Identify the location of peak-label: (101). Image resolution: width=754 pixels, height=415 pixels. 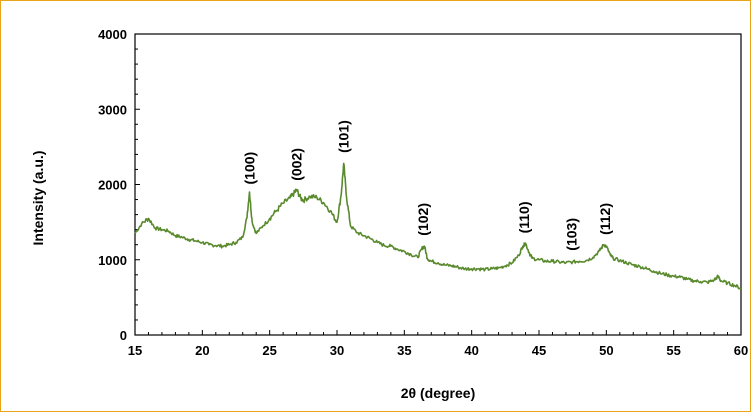
(344, 136).